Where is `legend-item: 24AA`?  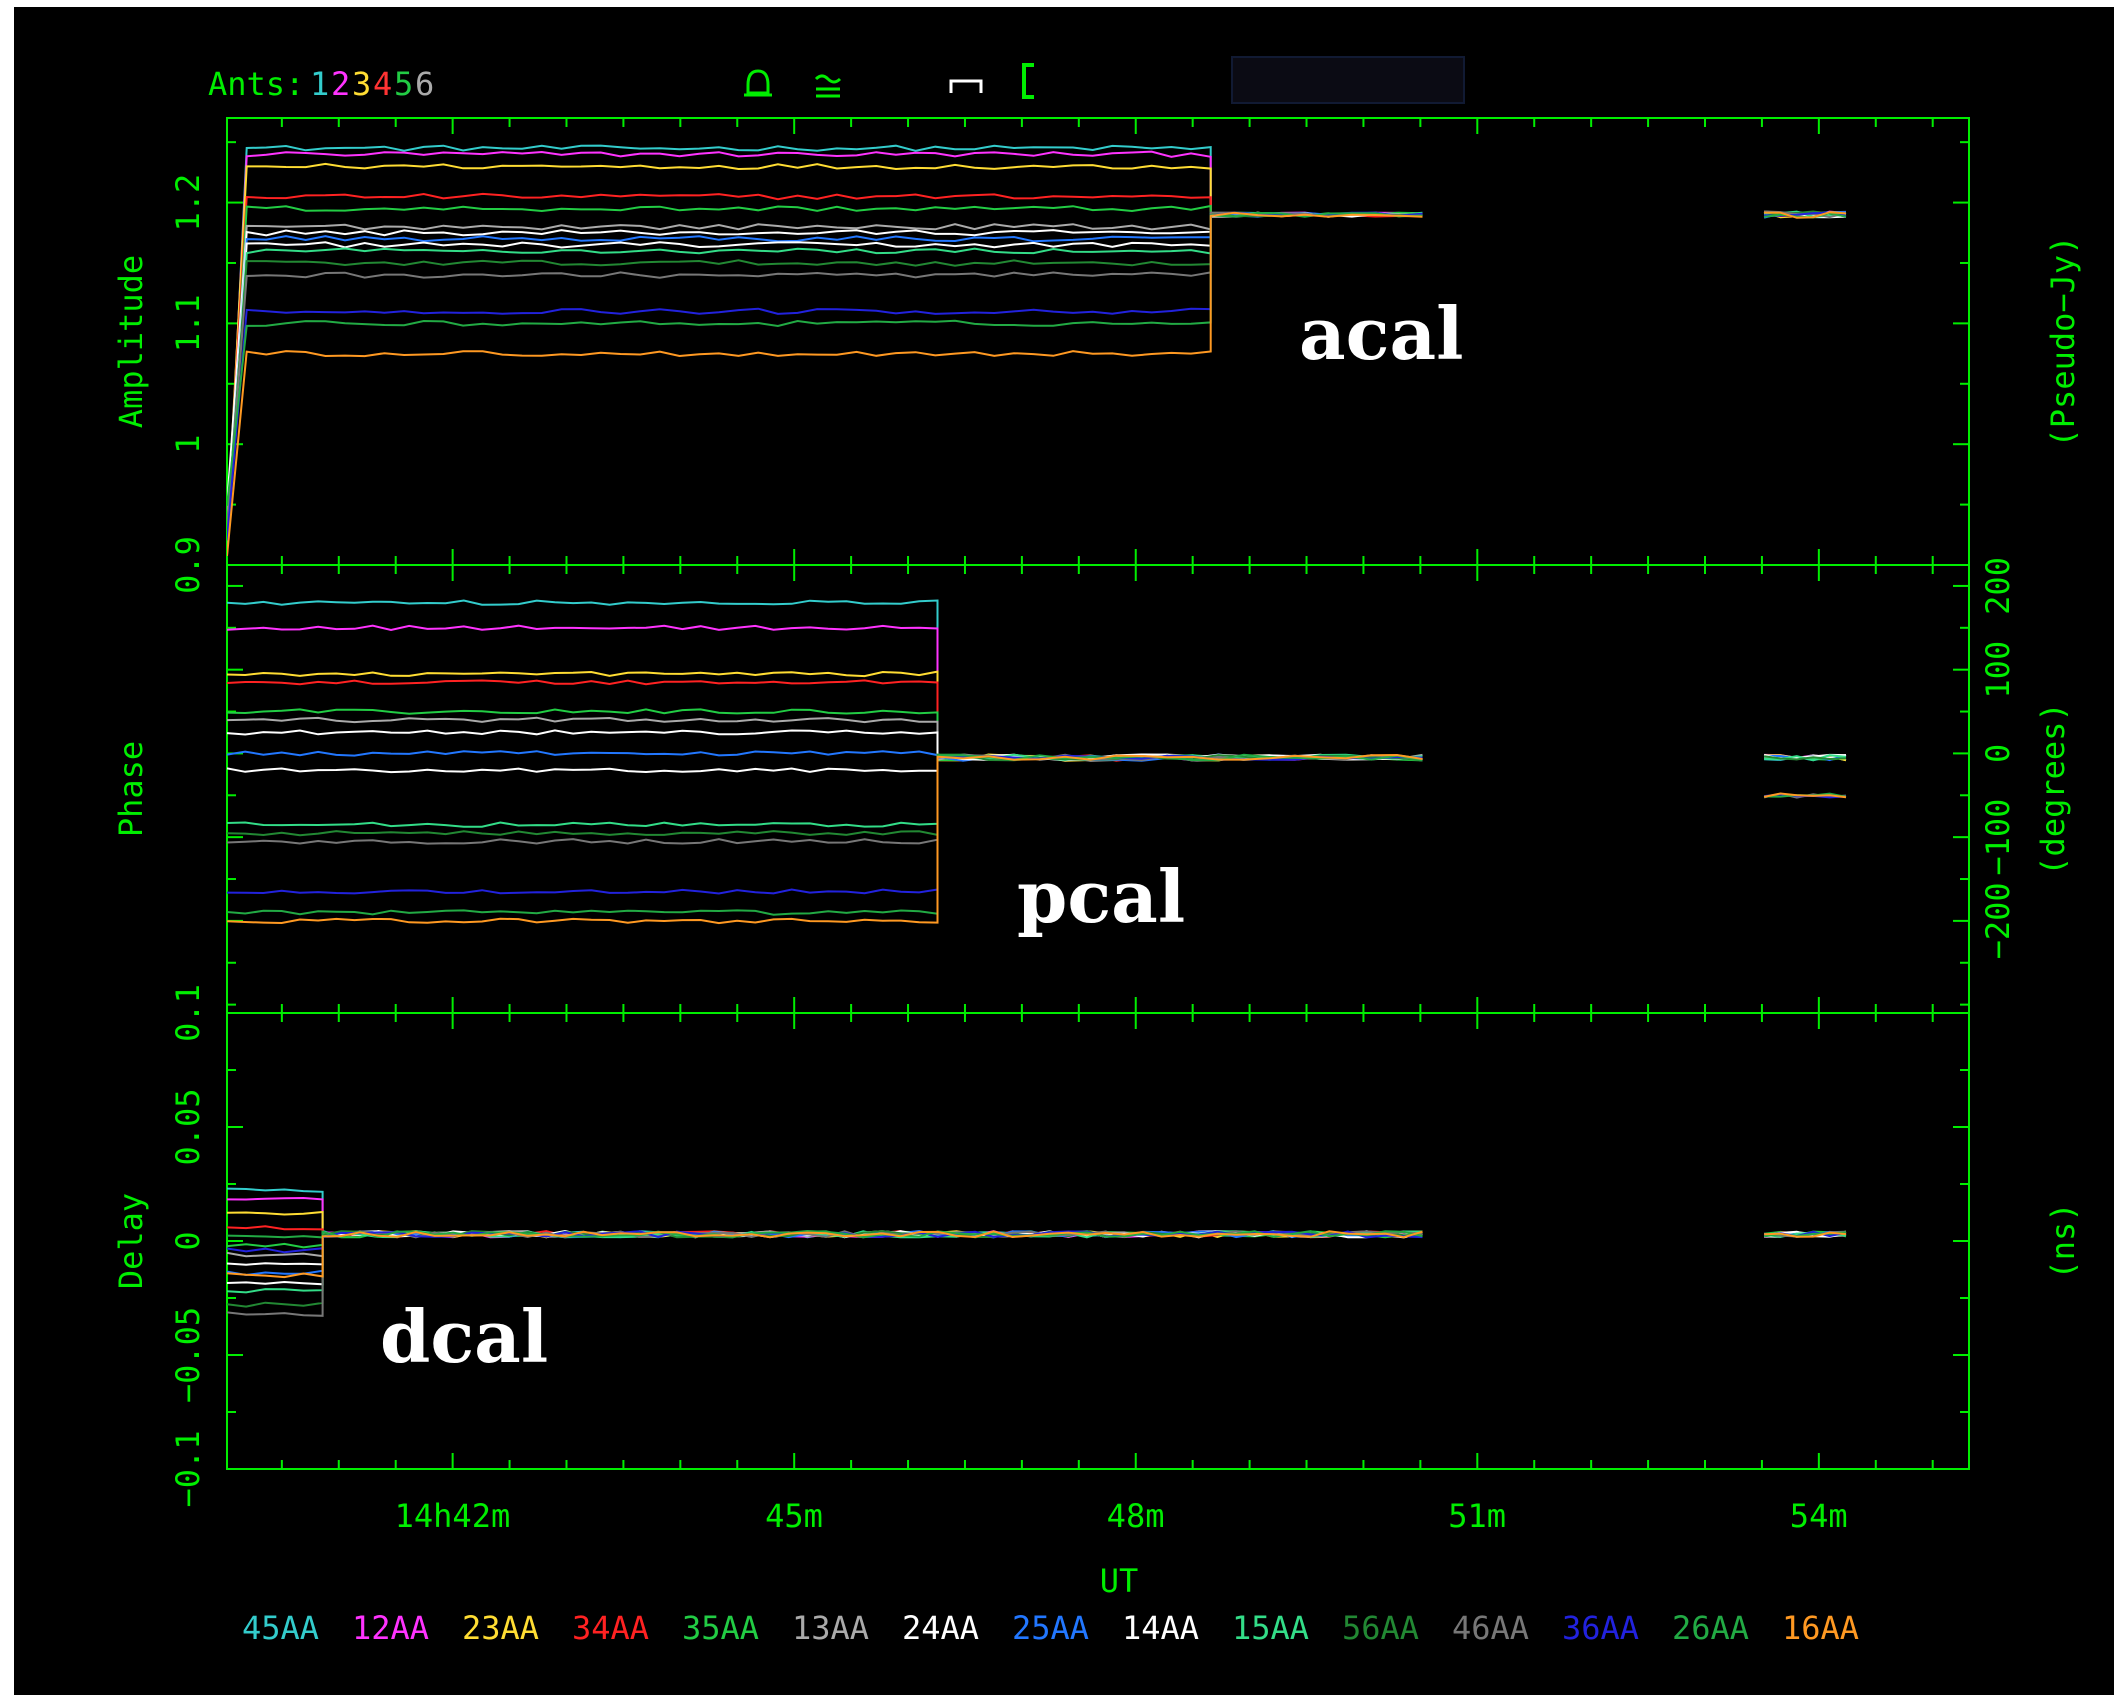
legend-item: 24AA is located at coordinates (940, 1628).